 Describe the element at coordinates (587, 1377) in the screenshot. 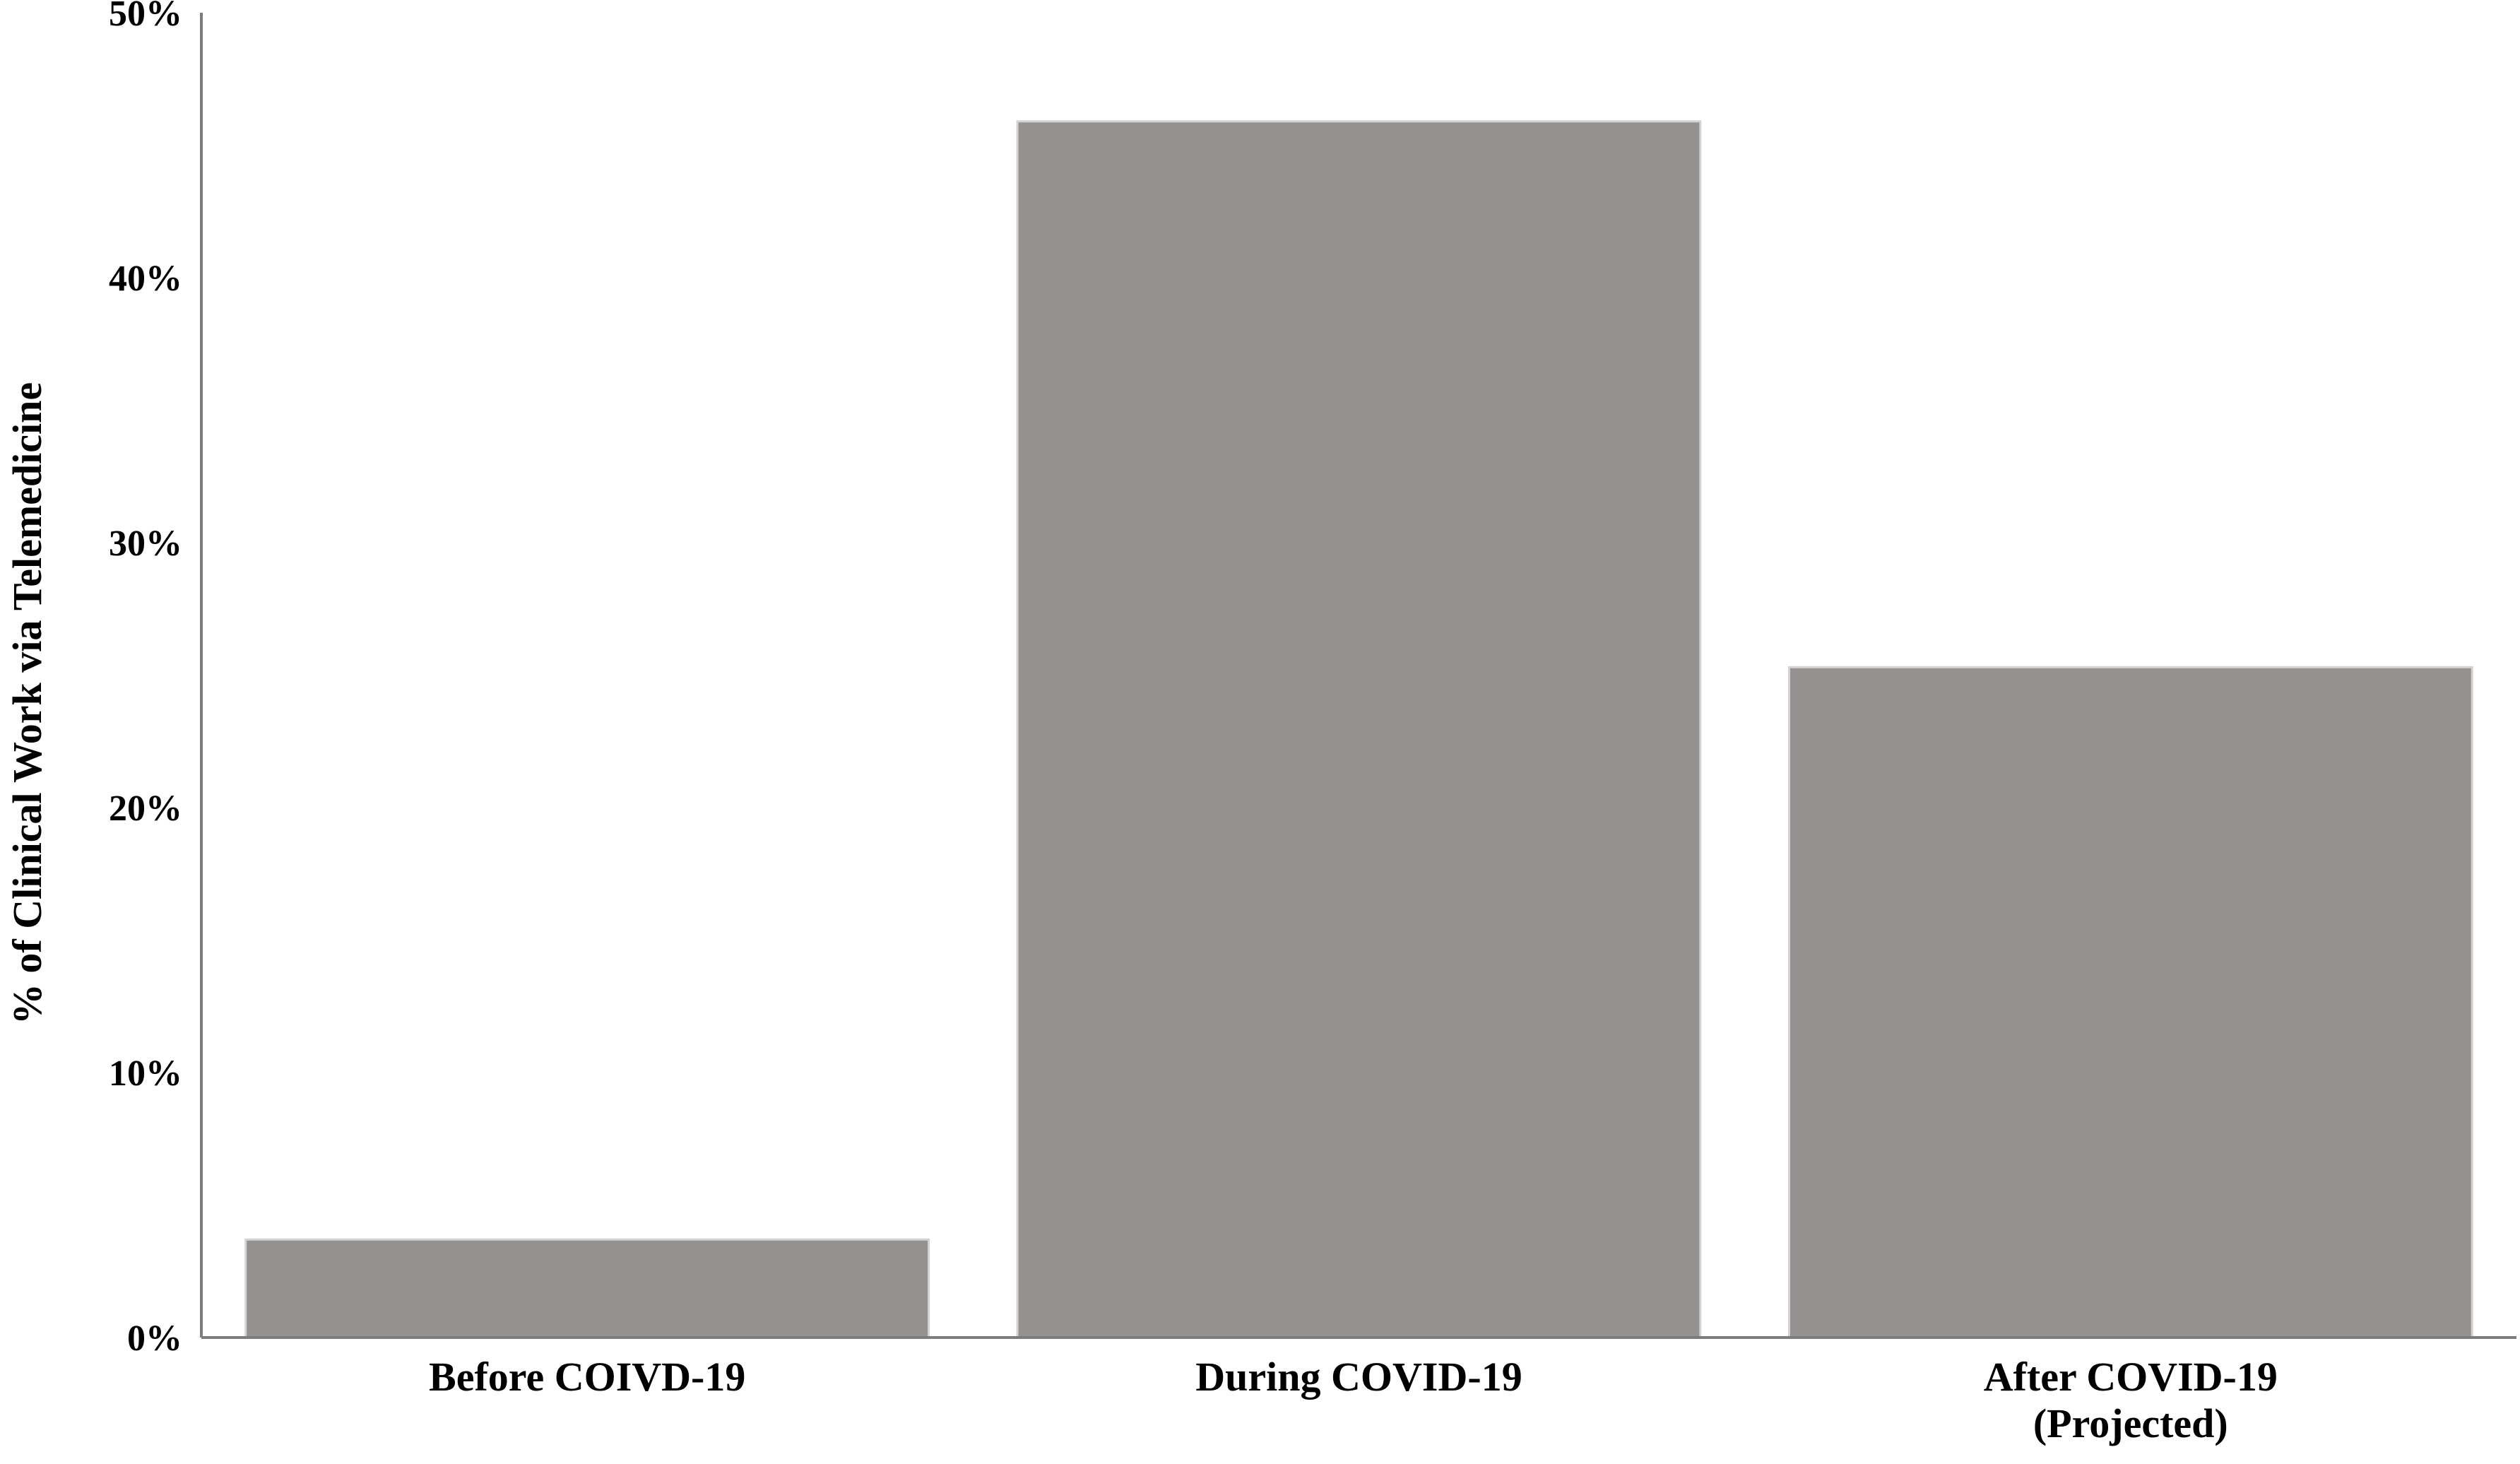

I see `x-tick-label: Before COIVD-19` at that location.